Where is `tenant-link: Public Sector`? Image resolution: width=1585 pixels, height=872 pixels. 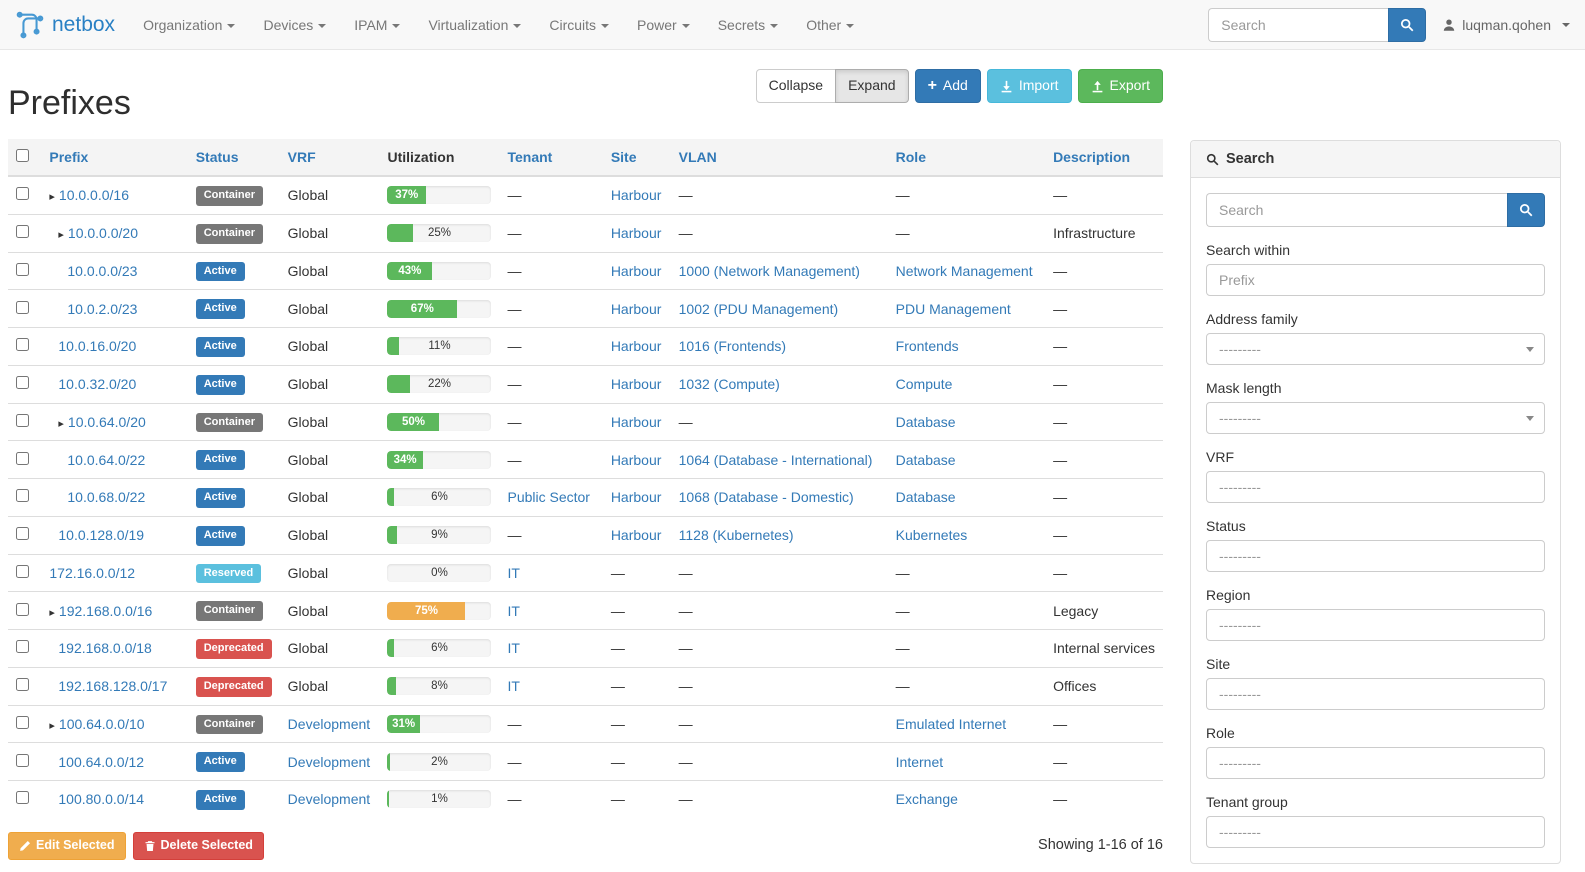 tenant-link: Public Sector is located at coordinates (548, 497).